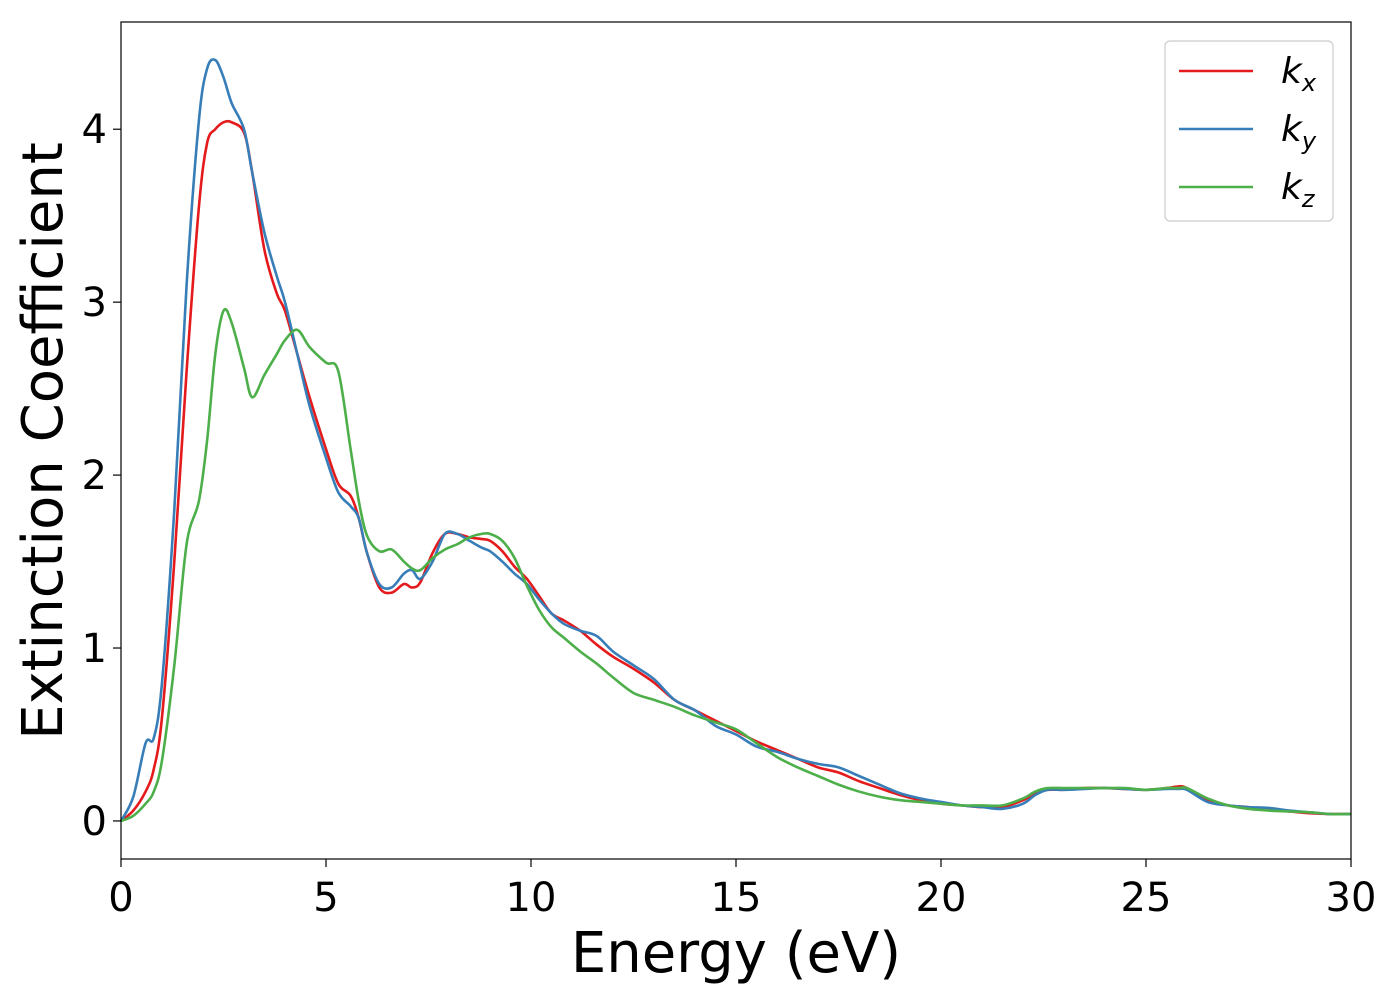 This screenshot has width=1400, height=1000. What do you see at coordinates (94, 476) in the screenshot?
I see `y-tick-label: 2` at bounding box center [94, 476].